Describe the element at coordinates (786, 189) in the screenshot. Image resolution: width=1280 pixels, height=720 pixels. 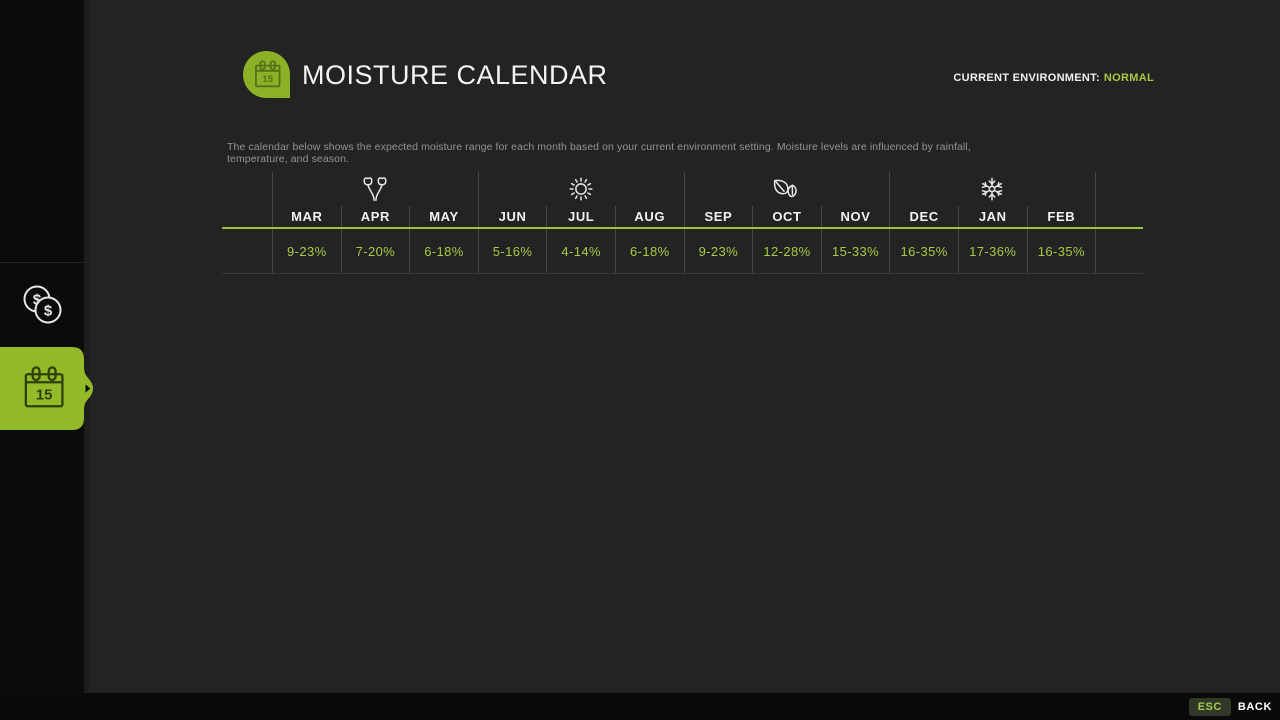
I see `autumn-leaves-icon` at that location.